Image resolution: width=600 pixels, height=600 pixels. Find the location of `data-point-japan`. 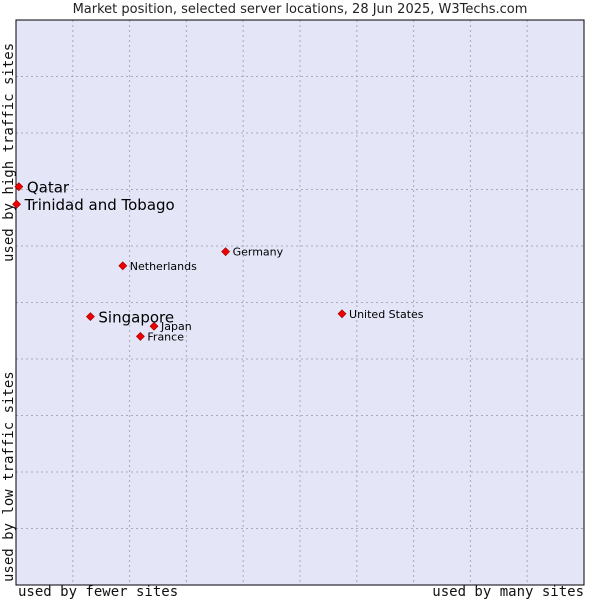

data-point-japan is located at coordinates (154, 326).